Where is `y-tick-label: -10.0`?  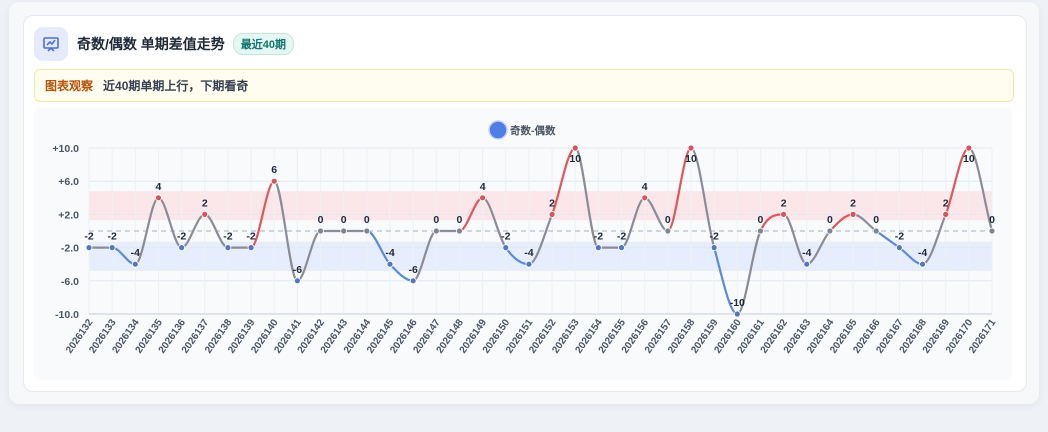 y-tick-label: -10.0 is located at coordinates (67, 315).